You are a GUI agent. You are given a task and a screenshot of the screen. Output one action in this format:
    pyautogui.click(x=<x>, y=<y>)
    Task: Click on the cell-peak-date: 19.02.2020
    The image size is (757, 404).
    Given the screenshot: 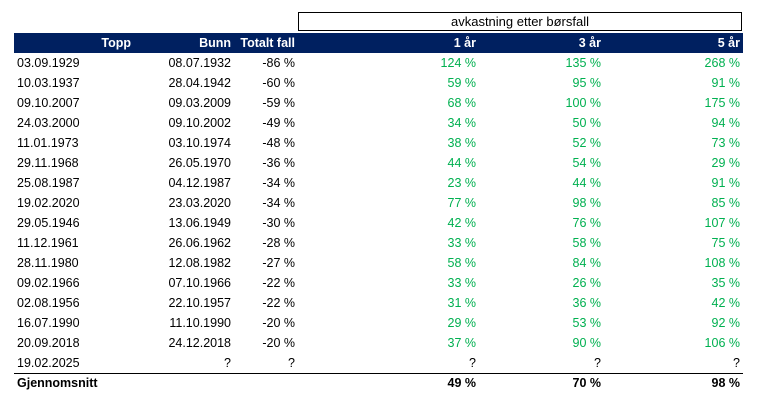 What is the action you would take?
    pyautogui.click(x=48, y=203)
    